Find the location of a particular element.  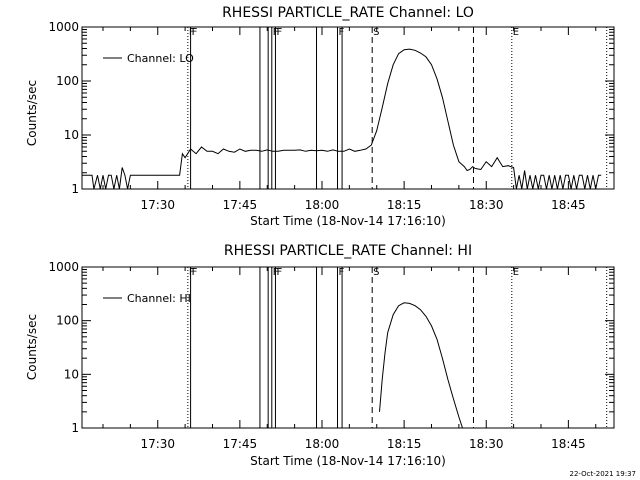

y-tick-label-hi: 1 is located at coordinates (75, 428).